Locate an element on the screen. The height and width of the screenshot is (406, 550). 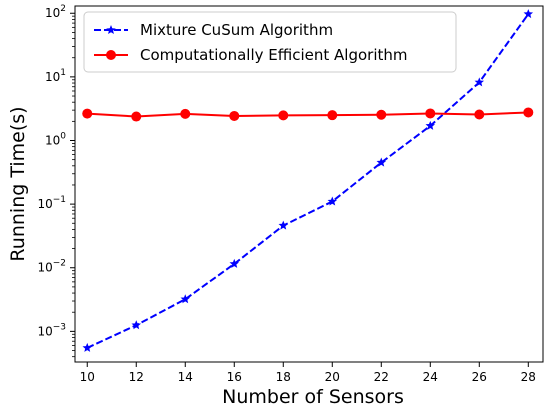
x-tick-label: 16 is located at coordinates (234, 377).